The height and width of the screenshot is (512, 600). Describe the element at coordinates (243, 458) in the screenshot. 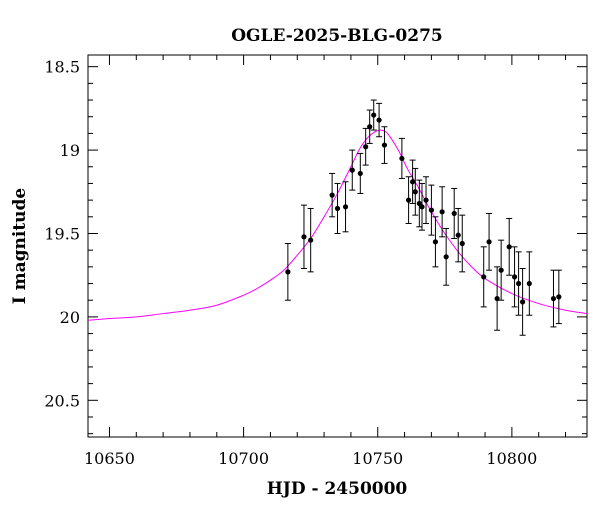

I see `x-tick-label: 10700` at that location.